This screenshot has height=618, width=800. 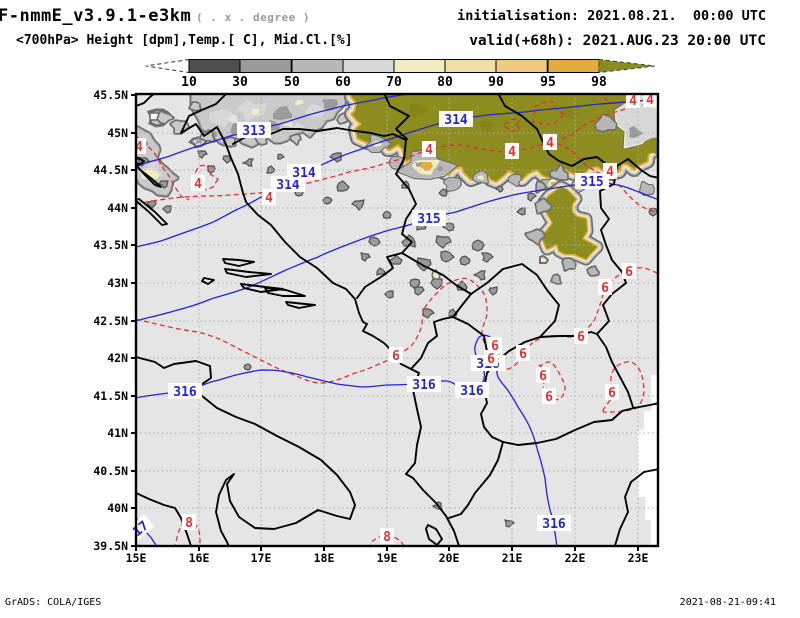 What do you see at coordinates (167, 66) in the screenshot?
I see `colorbar-below-arrow` at bounding box center [167, 66].